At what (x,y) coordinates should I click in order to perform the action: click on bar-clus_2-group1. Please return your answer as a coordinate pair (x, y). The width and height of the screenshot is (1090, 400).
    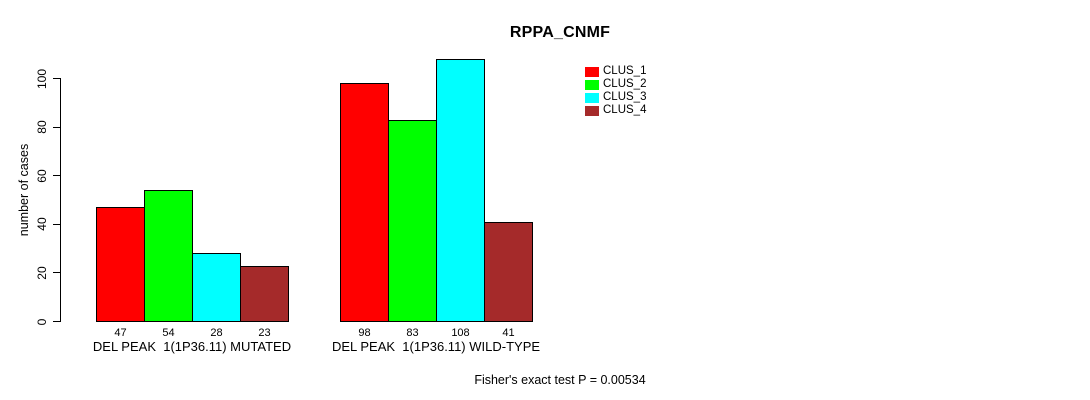
    Looking at the image, I should click on (168, 256).